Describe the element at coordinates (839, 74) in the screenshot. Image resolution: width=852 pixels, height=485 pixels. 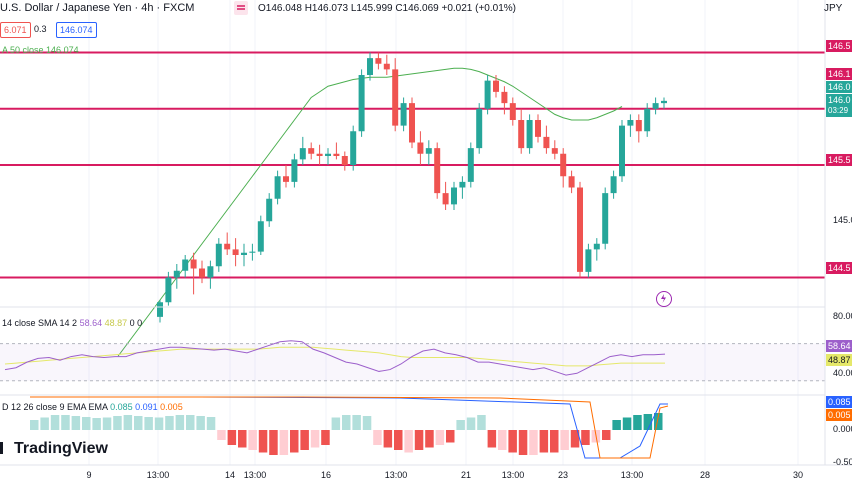
I see `level-label-146-1: 146.1` at that location.